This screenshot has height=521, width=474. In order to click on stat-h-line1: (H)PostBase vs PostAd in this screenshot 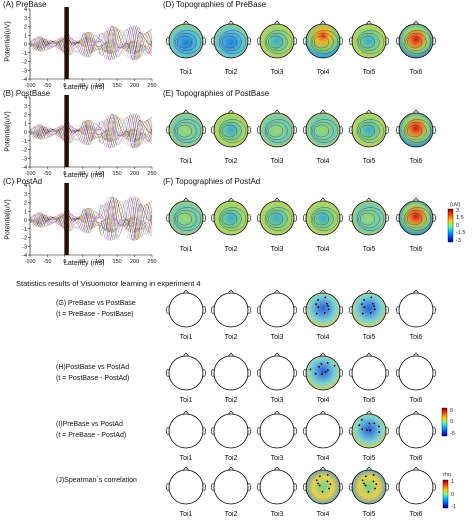, I will do `click(93, 367)`.